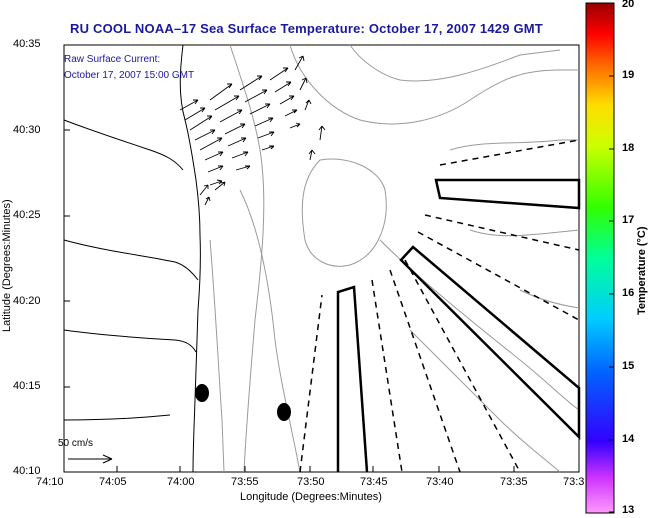 Image resolution: width=651 pixels, height=518 pixels. Describe the element at coordinates (628, 510) in the screenshot. I see `colorbar-tick-label: 13` at that location.